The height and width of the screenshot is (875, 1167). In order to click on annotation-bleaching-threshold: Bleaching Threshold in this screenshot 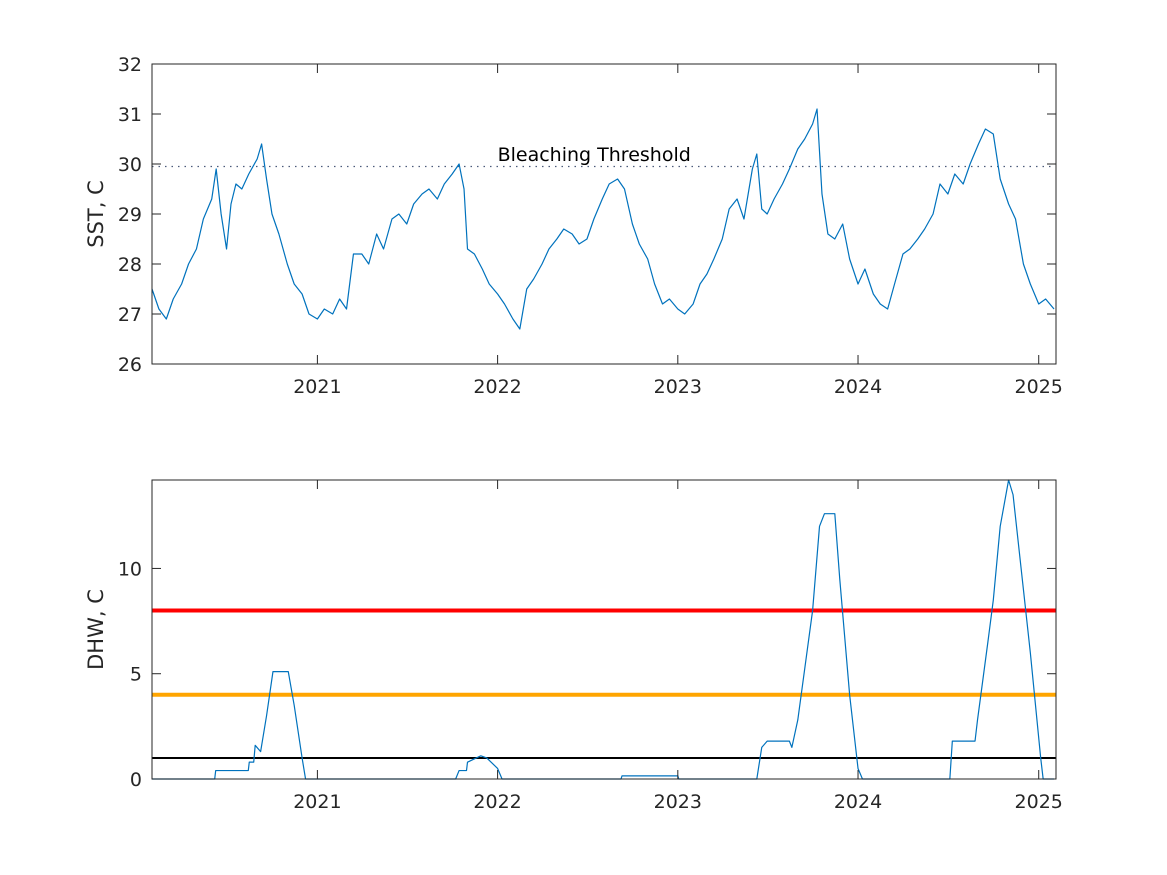, I will do `click(594, 155)`.